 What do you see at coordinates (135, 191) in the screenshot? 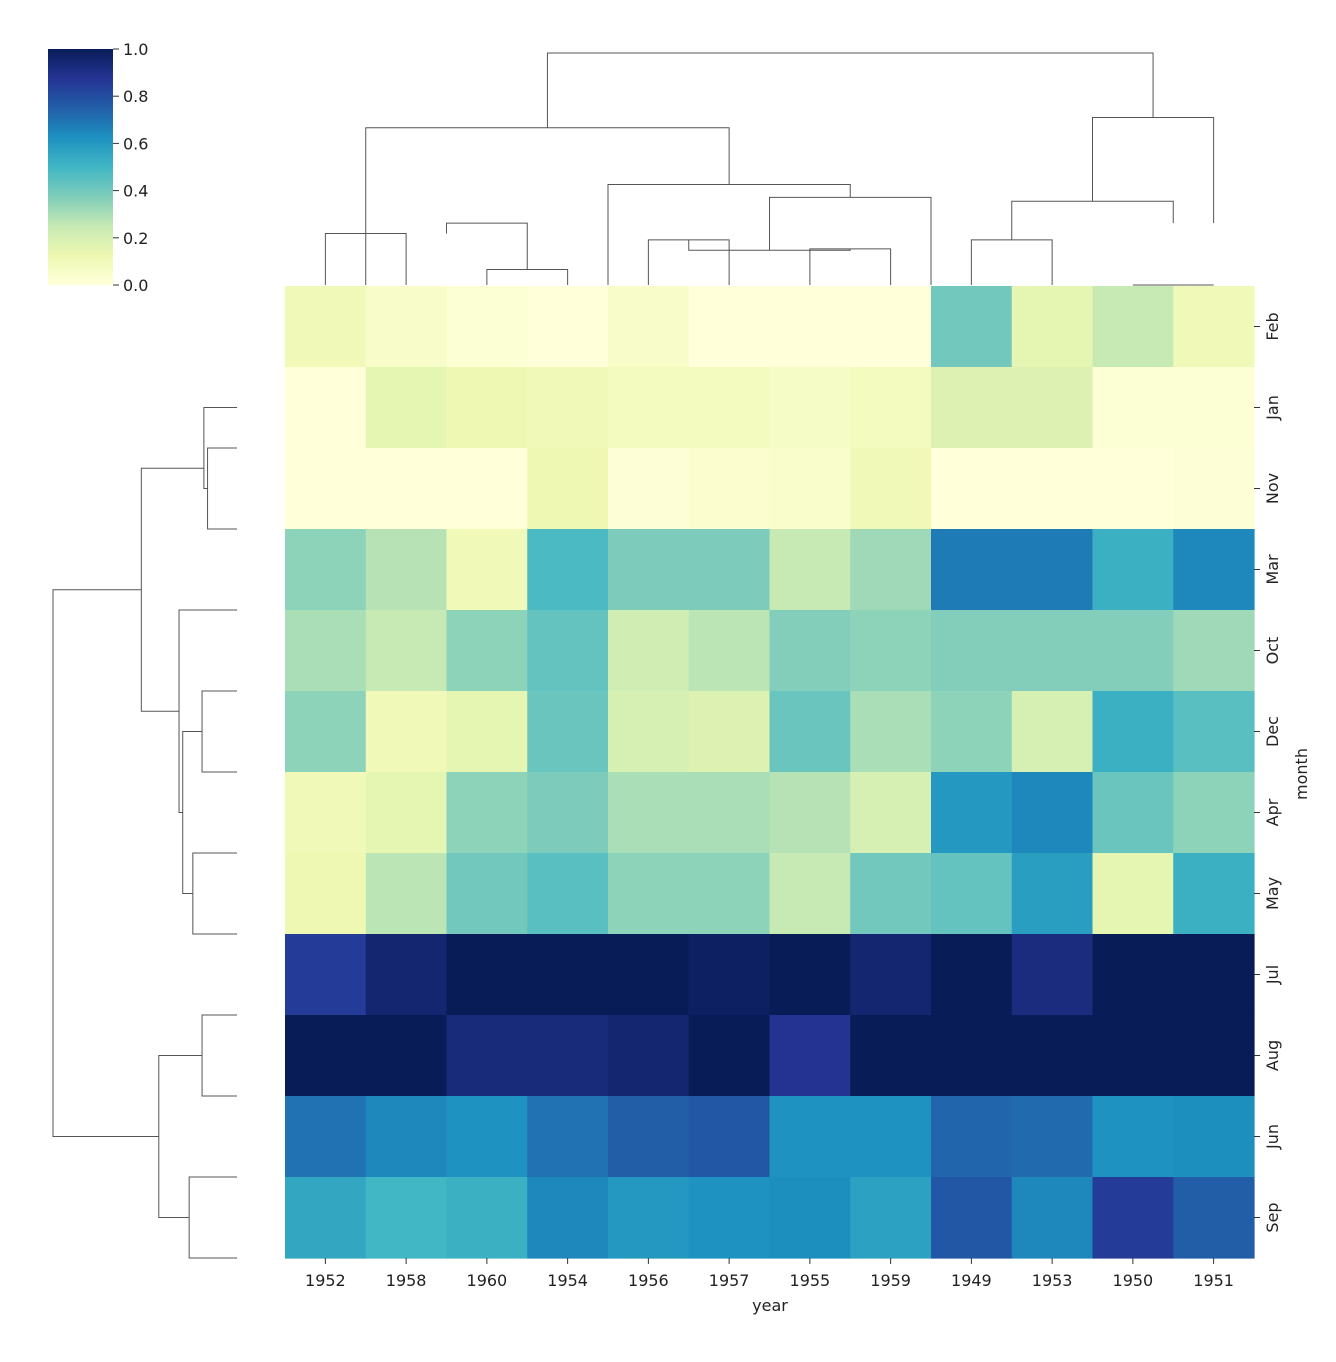
I see `colorbar-tick-label: 0.4` at bounding box center [135, 191].